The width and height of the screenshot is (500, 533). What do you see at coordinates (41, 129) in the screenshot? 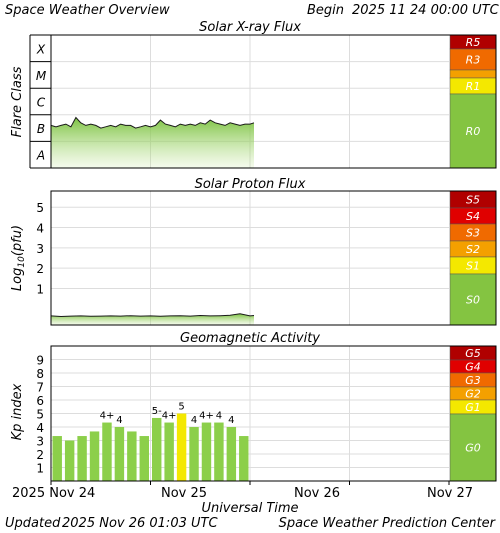
I see `xray-class-label: B` at bounding box center [41, 129].